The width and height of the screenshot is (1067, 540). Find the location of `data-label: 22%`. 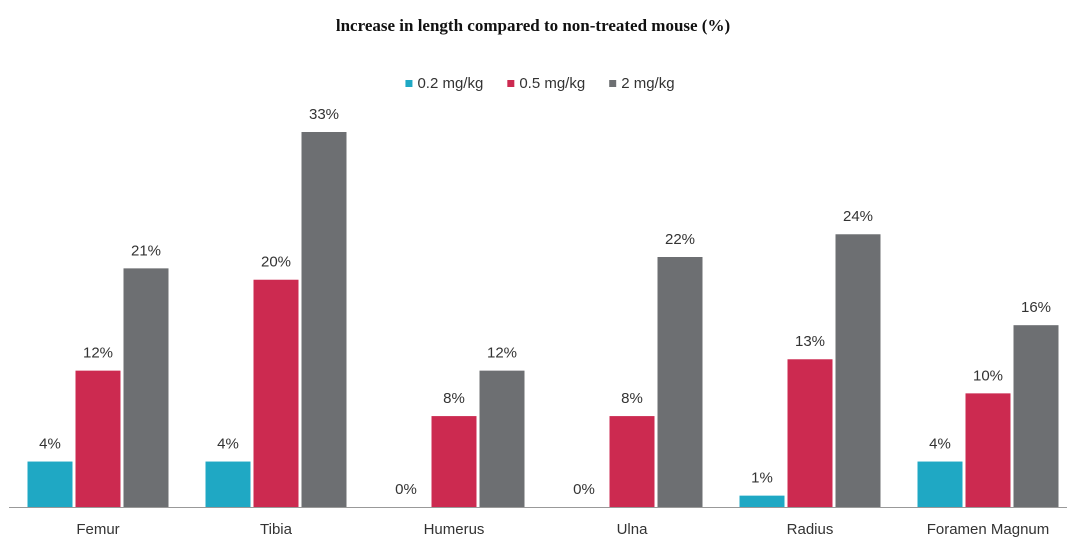

data-label: 22% is located at coordinates (680, 239).